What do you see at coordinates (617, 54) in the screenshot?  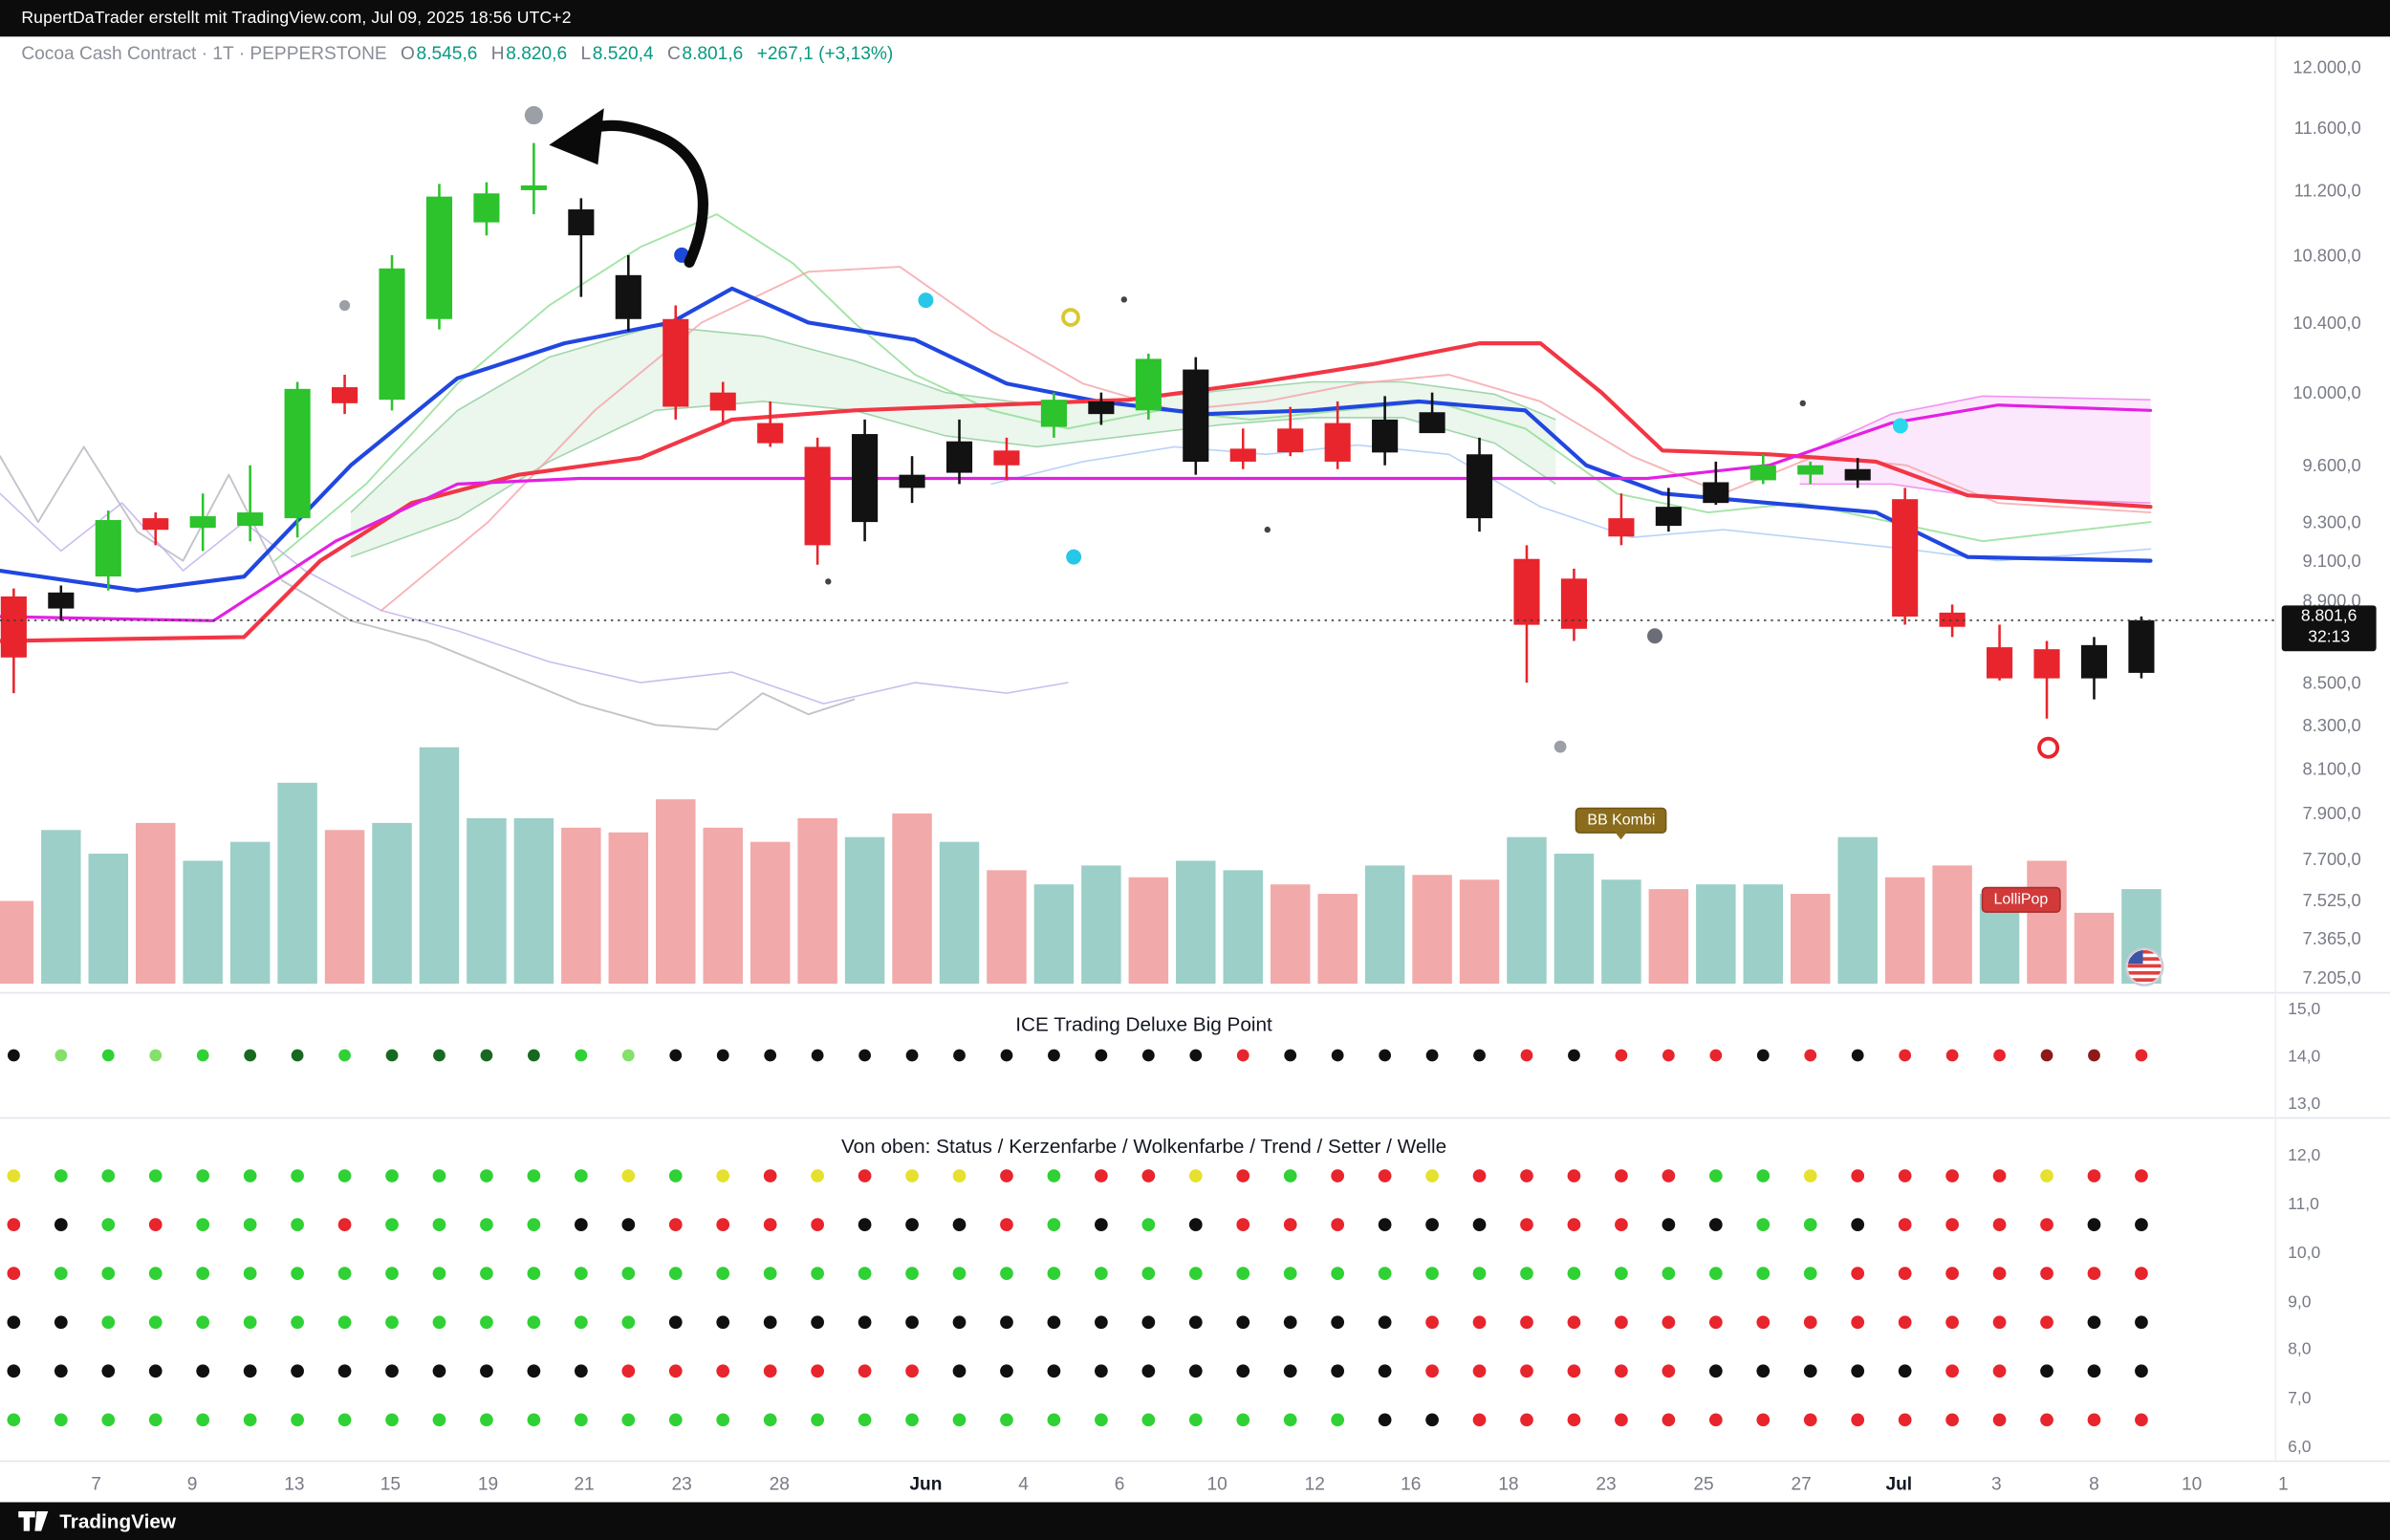 I see `legend-low: L 8.520,4` at bounding box center [617, 54].